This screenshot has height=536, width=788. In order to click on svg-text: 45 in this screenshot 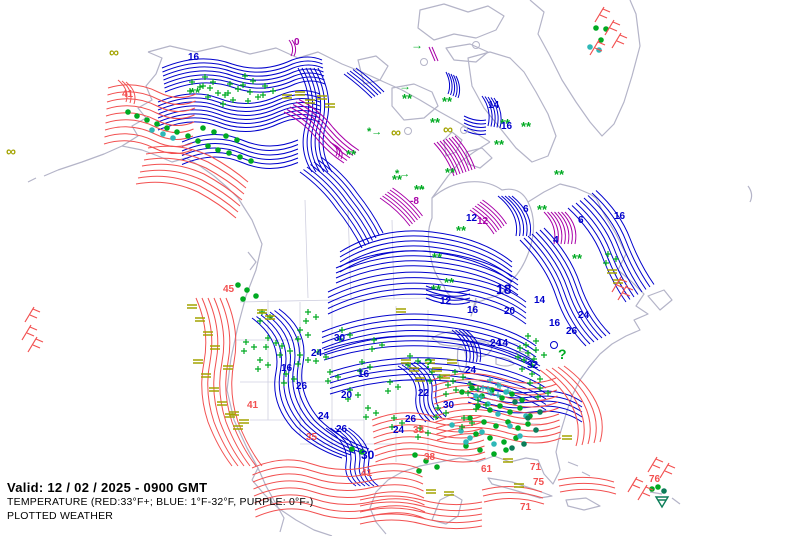, I will do `click(229, 289)`.